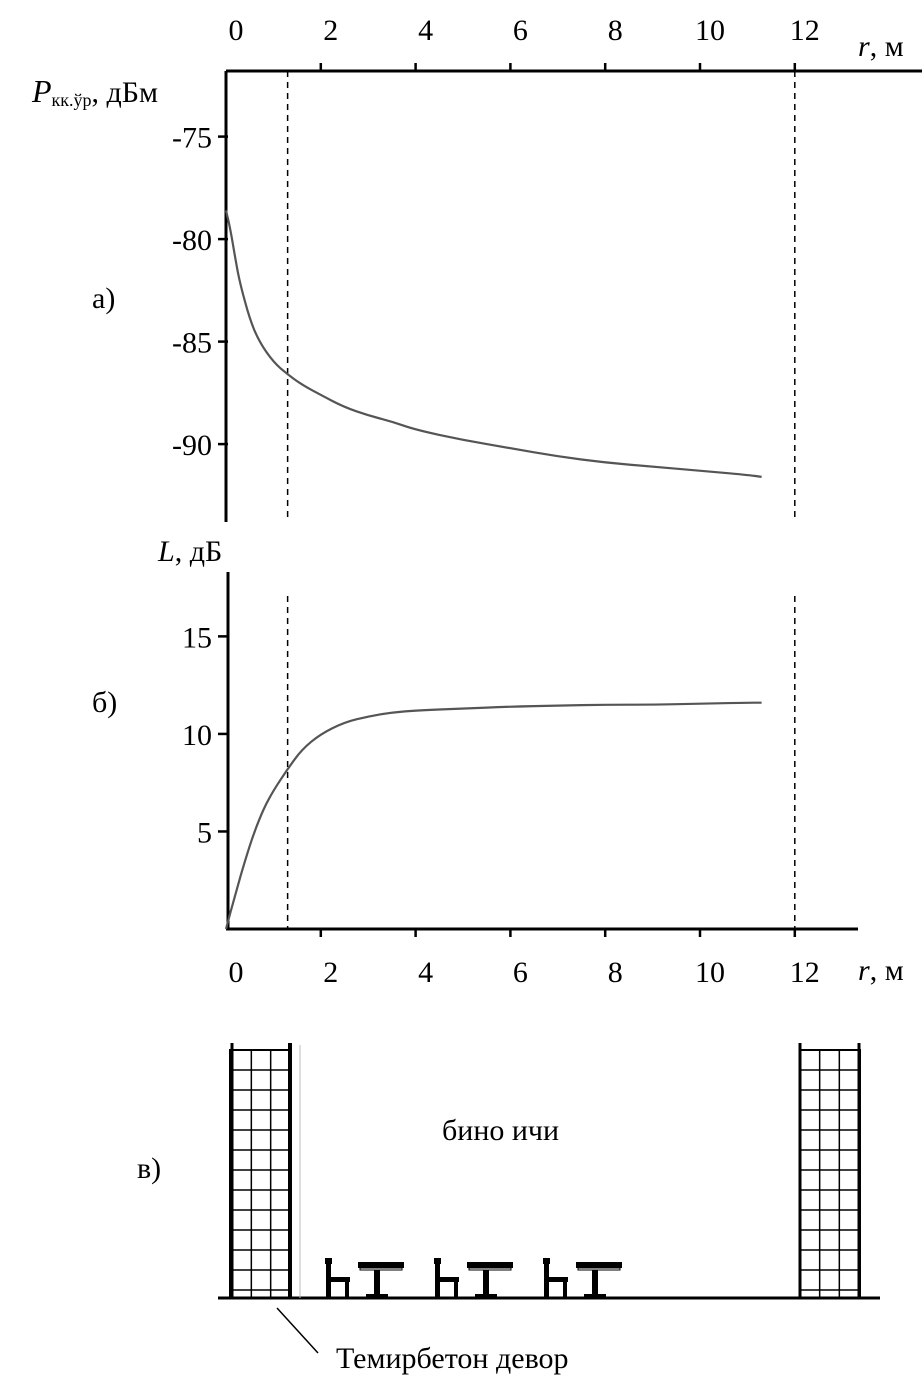  Describe the element at coordinates (200, 292) in the screenshot. I see `chart-a-y-ticks: -75 -80 -85 -90` at that location.